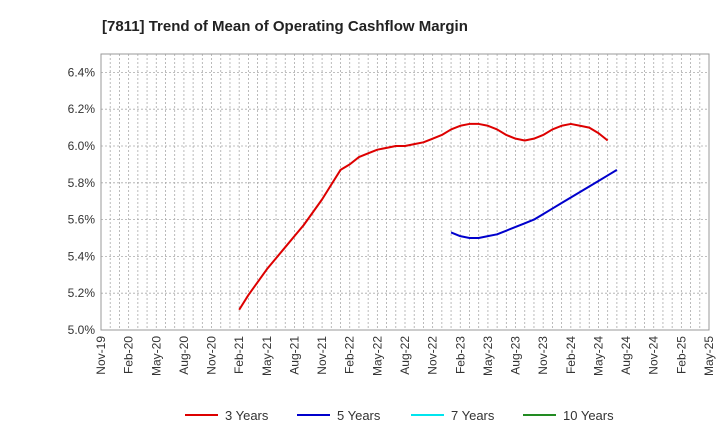 This screenshot has height=440, width=720. I want to click on x-tick-label: May-22, so click(377, 356).